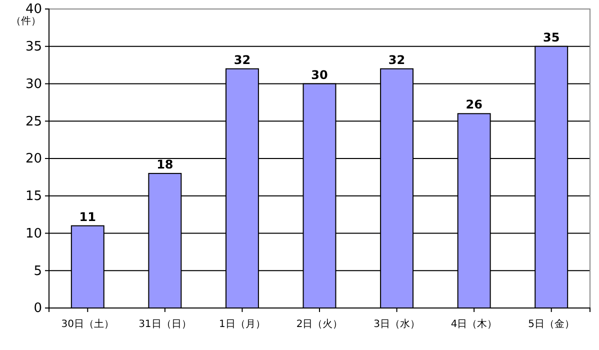 Image resolution: width=599 pixels, height=350 pixels. Describe the element at coordinates (474, 105) in the screenshot. I see `data-label: 26` at that location.